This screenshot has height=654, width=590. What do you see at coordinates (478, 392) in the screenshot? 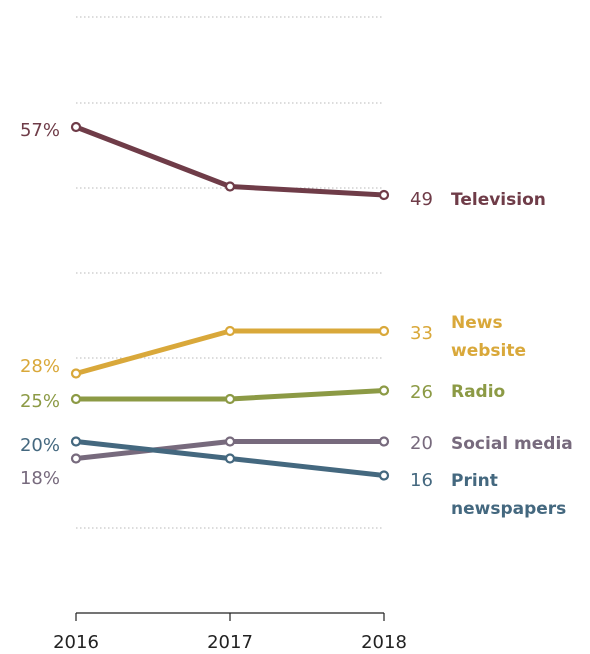
I see `radio-series-name: Radio` at bounding box center [478, 392].